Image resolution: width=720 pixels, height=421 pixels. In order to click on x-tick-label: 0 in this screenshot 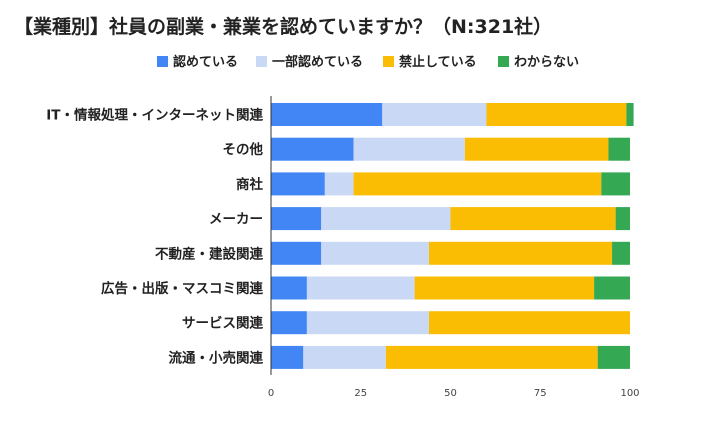, I will do `click(271, 393)`.